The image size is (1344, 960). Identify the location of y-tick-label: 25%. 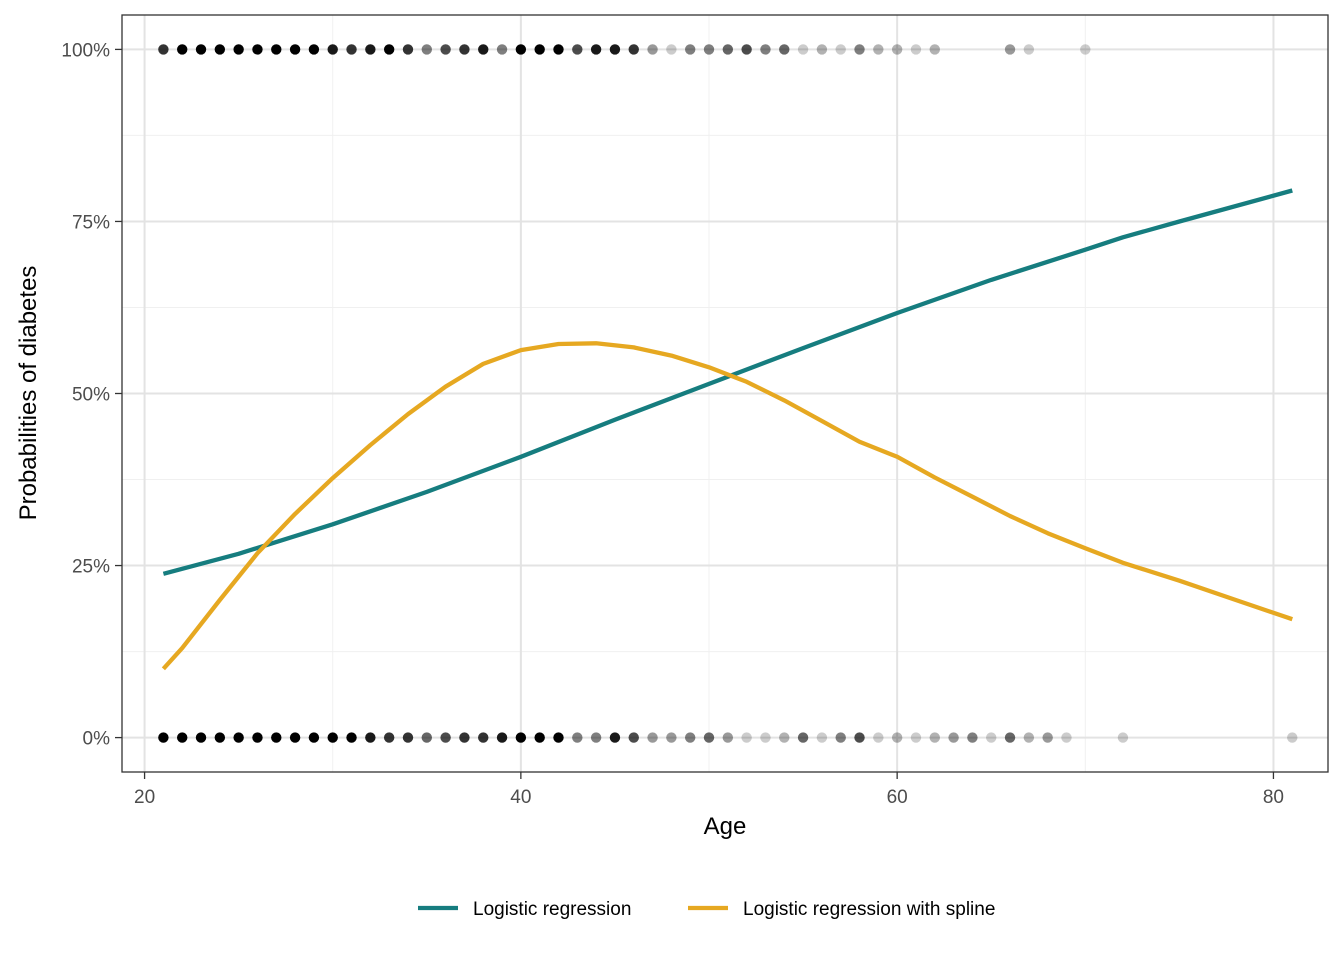
(91, 567).